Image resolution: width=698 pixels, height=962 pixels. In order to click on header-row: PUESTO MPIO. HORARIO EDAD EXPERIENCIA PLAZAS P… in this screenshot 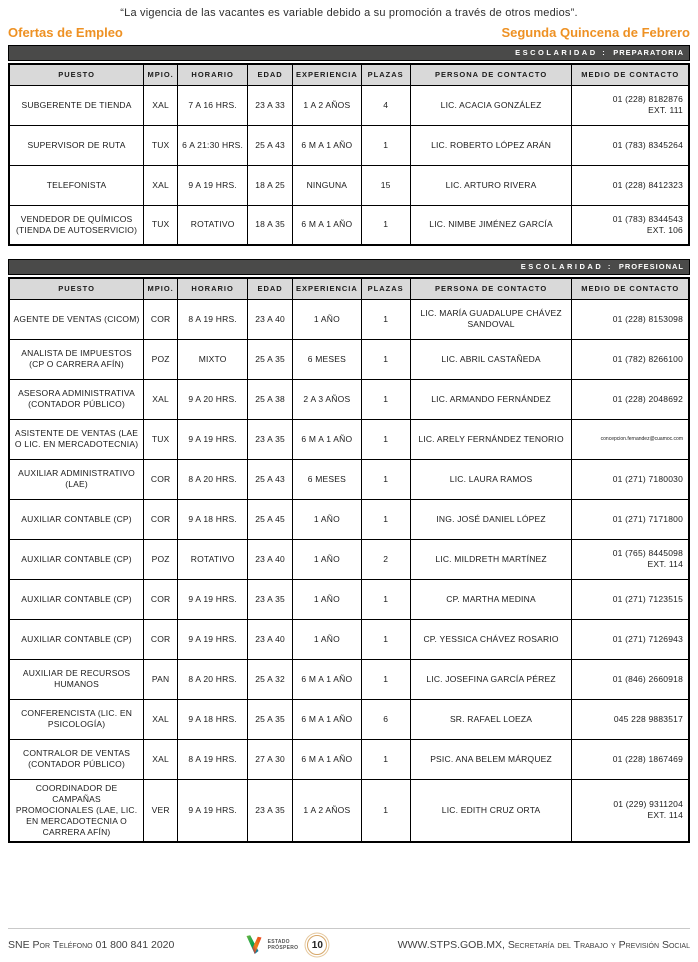, I will do `click(349, 288)`.